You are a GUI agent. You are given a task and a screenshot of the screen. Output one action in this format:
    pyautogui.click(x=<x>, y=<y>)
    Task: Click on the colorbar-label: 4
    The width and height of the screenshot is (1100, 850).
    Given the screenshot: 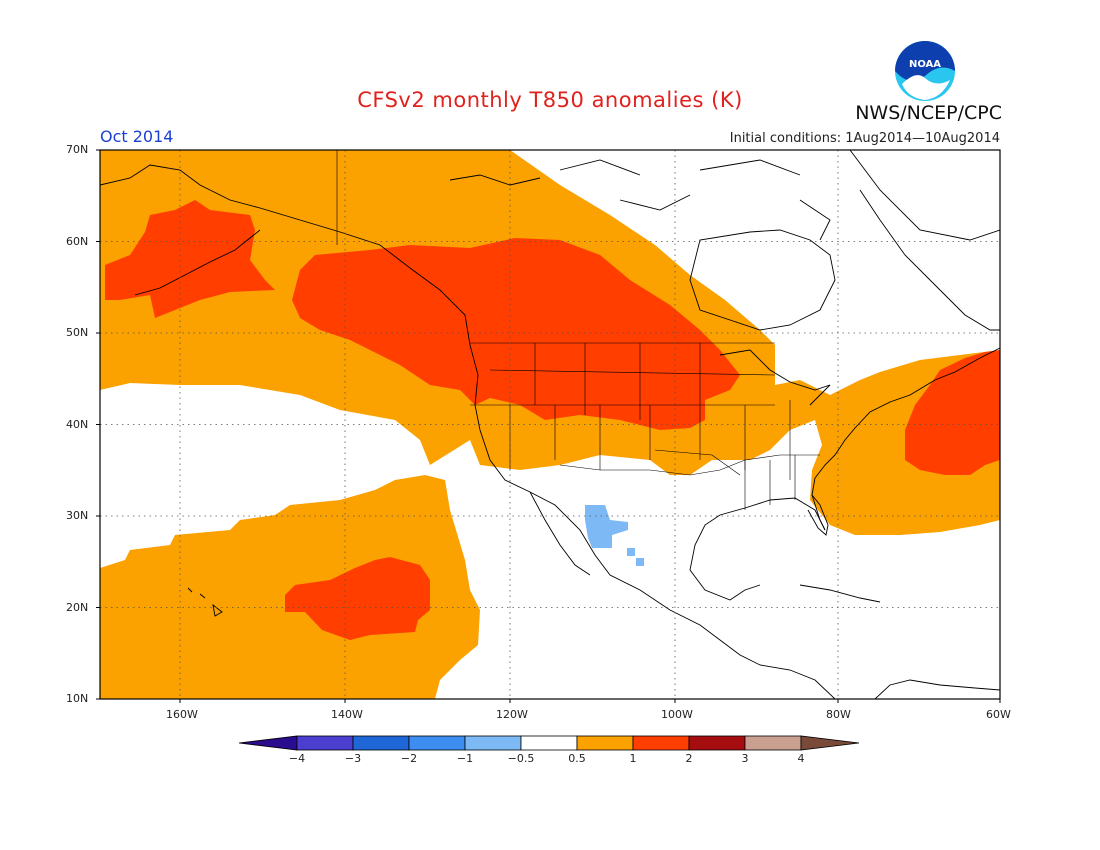 What is the action you would take?
    pyautogui.click(x=801, y=758)
    